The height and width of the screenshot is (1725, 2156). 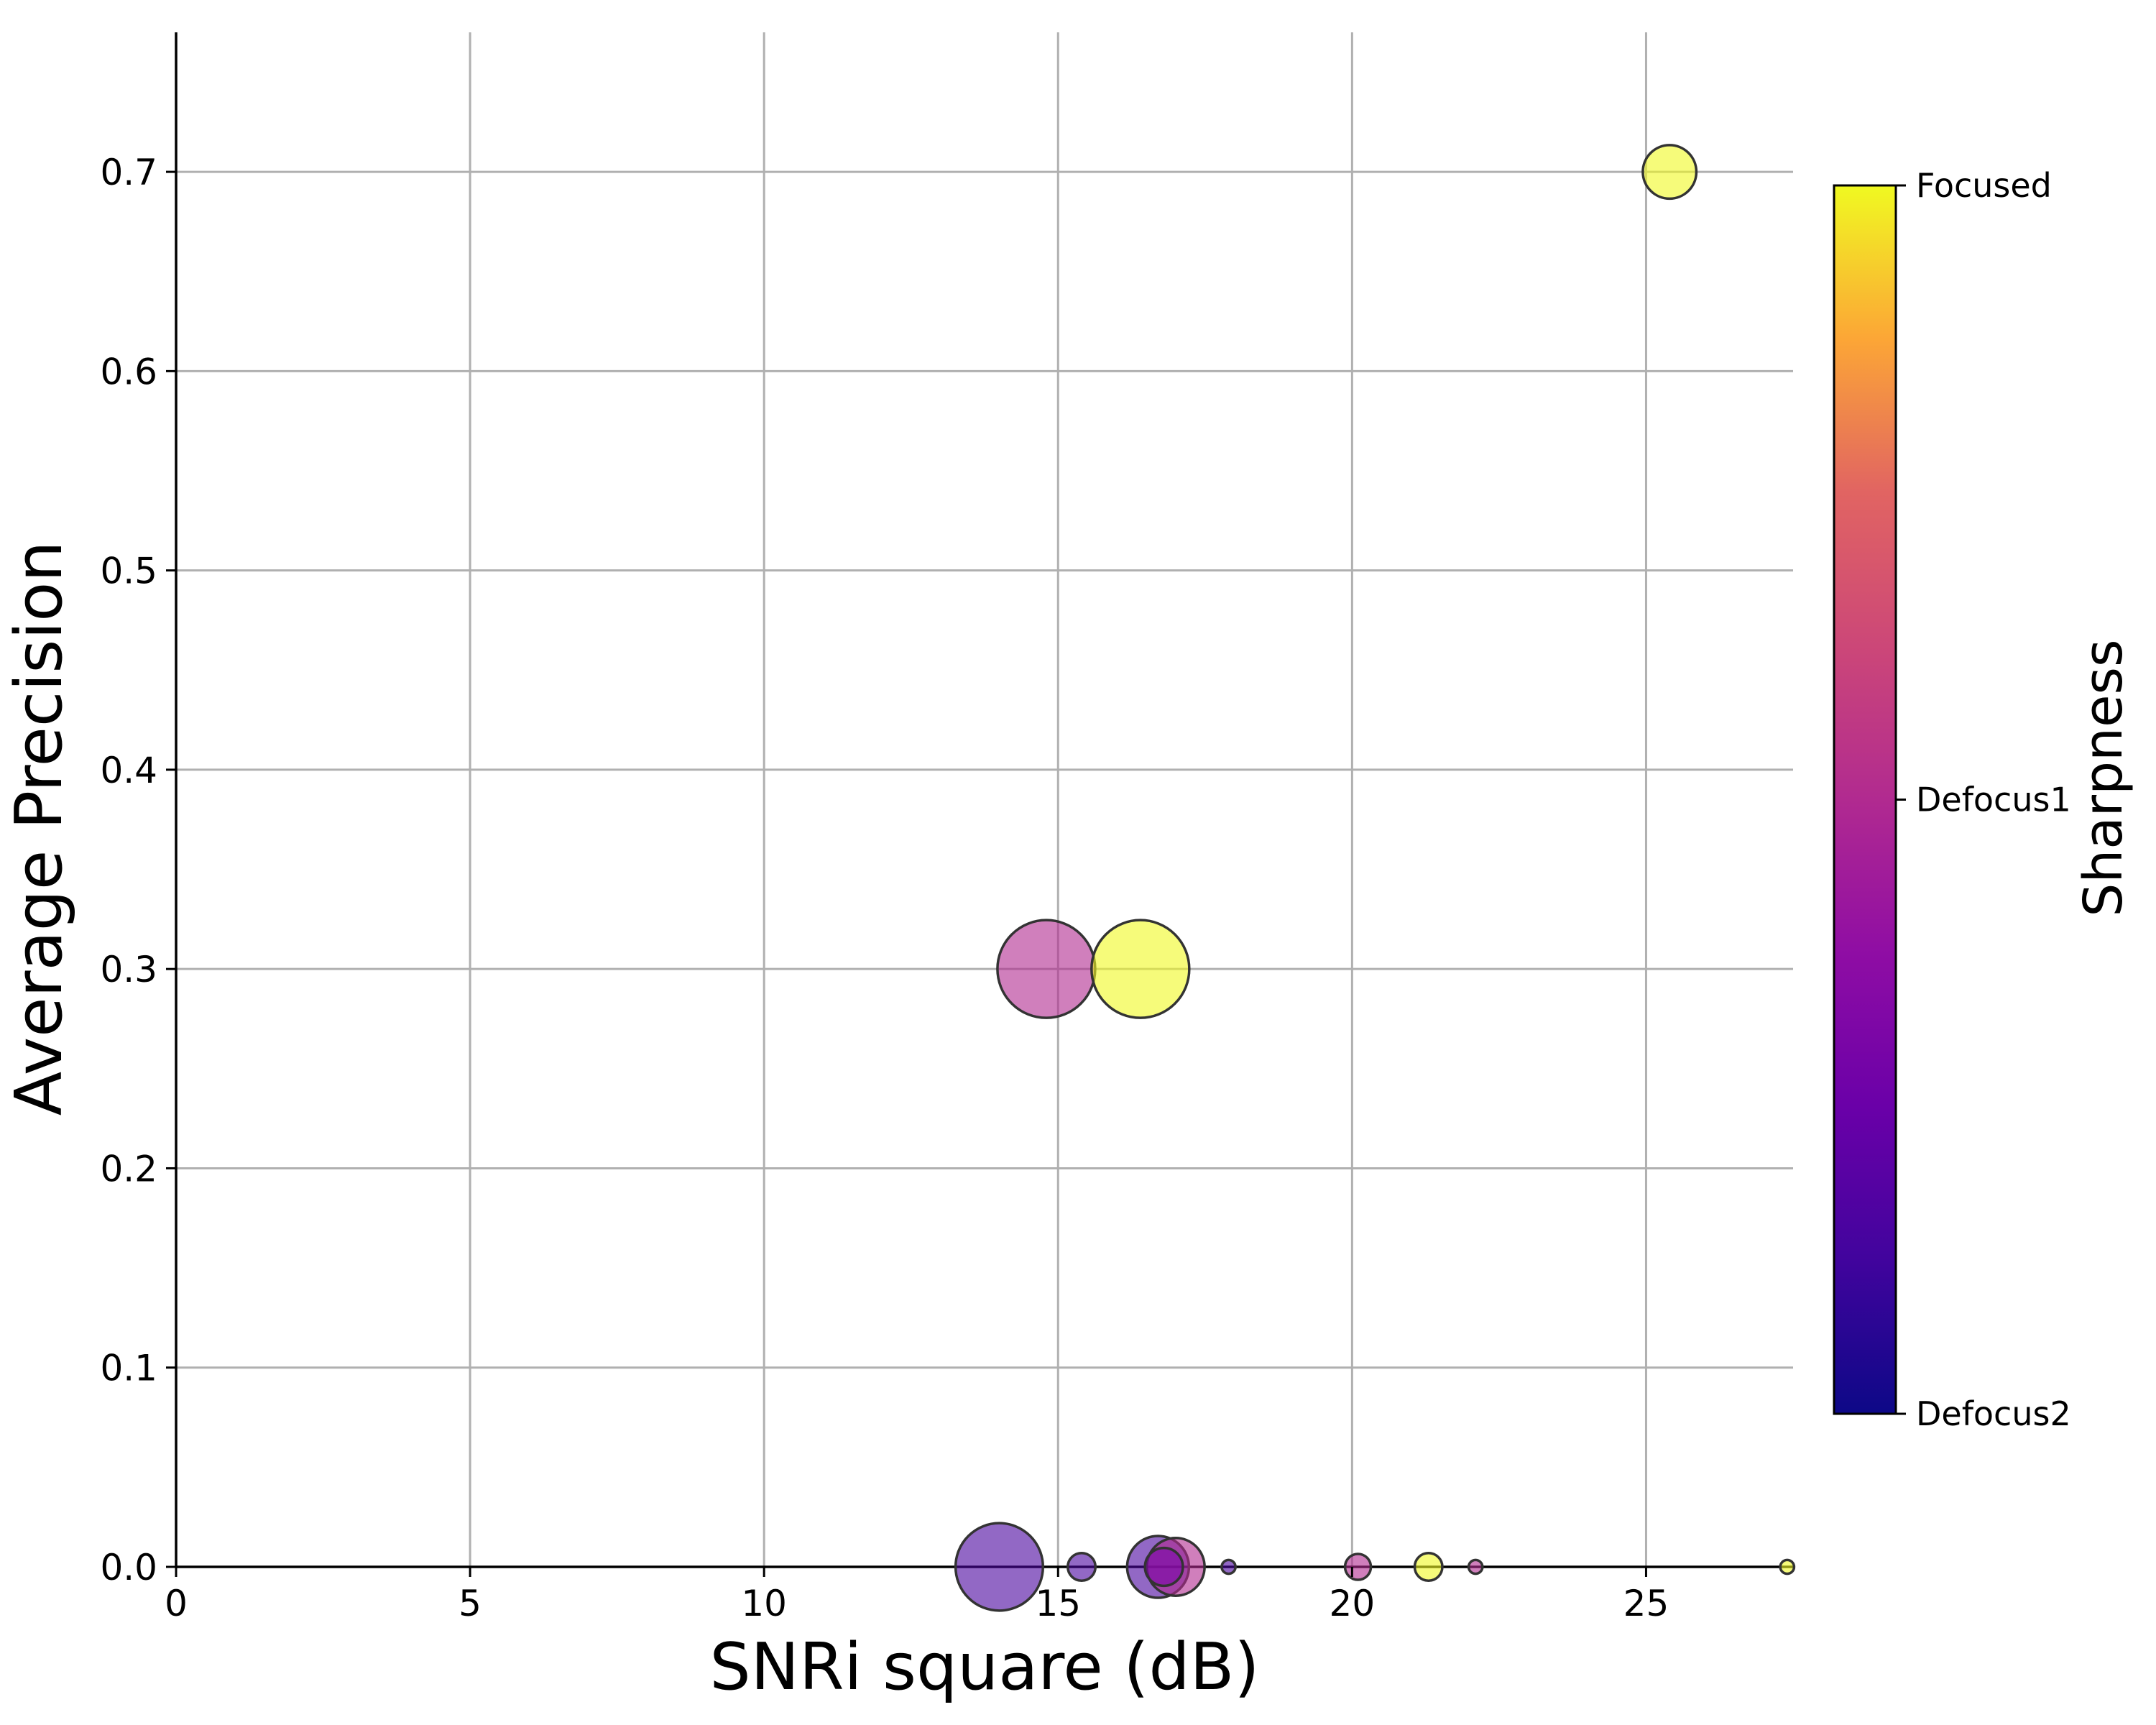 I want to click on colorbar-gradient, so click(x=1865, y=799).